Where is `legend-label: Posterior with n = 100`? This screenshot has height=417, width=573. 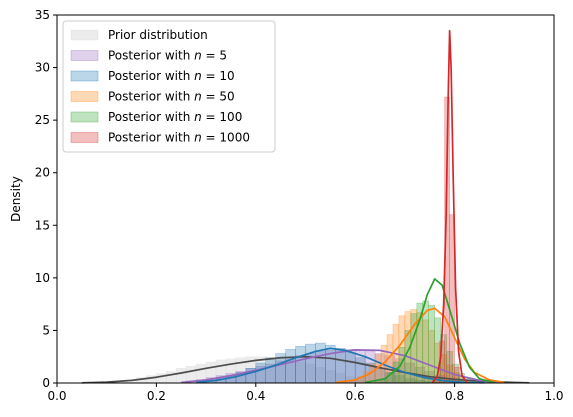 legend-label: Posterior with n = 100 is located at coordinates (175, 117).